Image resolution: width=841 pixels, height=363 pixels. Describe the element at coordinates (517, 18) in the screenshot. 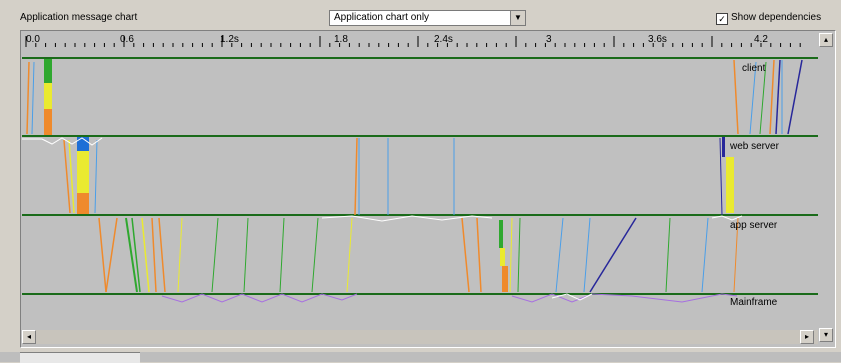

I see `chevron-down-icon: ▼` at that location.